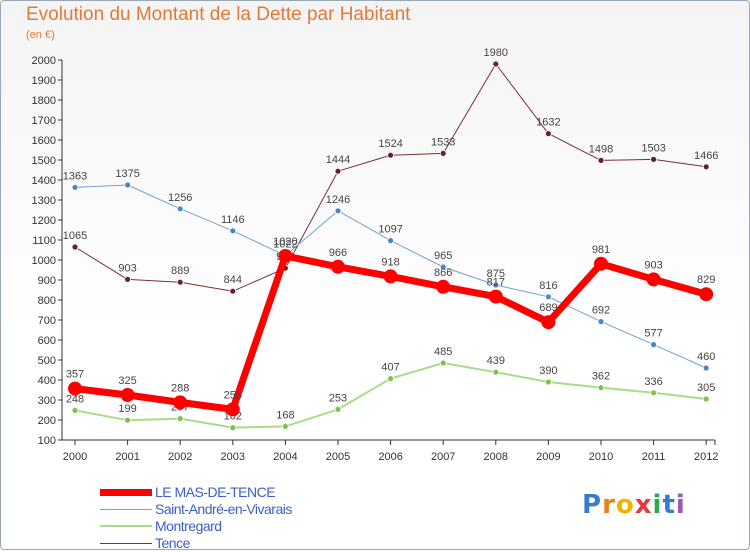 This screenshot has width=750, height=552. I want to click on y-tick-label: 900, so click(47, 281).